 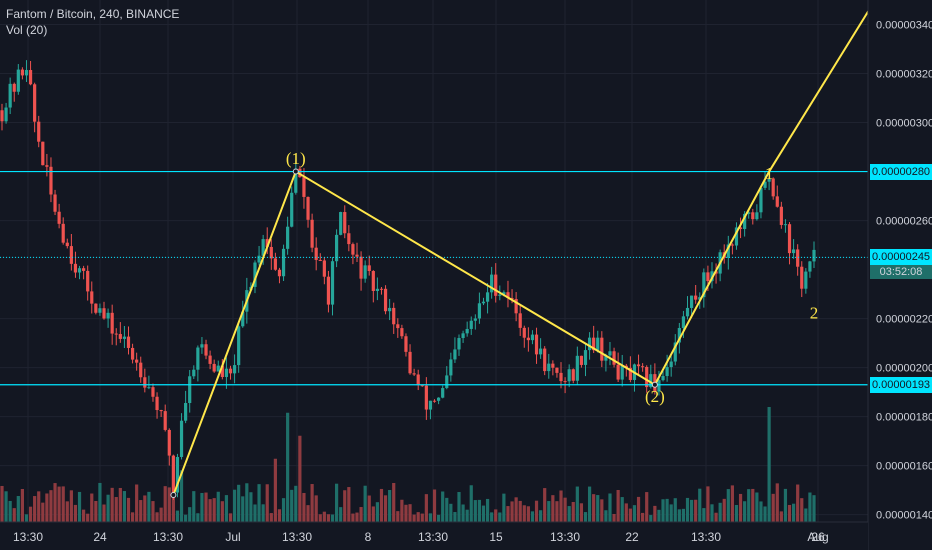 What do you see at coordinates (100, 537) in the screenshot?
I see `time-tick-label: 24` at bounding box center [100, 537].